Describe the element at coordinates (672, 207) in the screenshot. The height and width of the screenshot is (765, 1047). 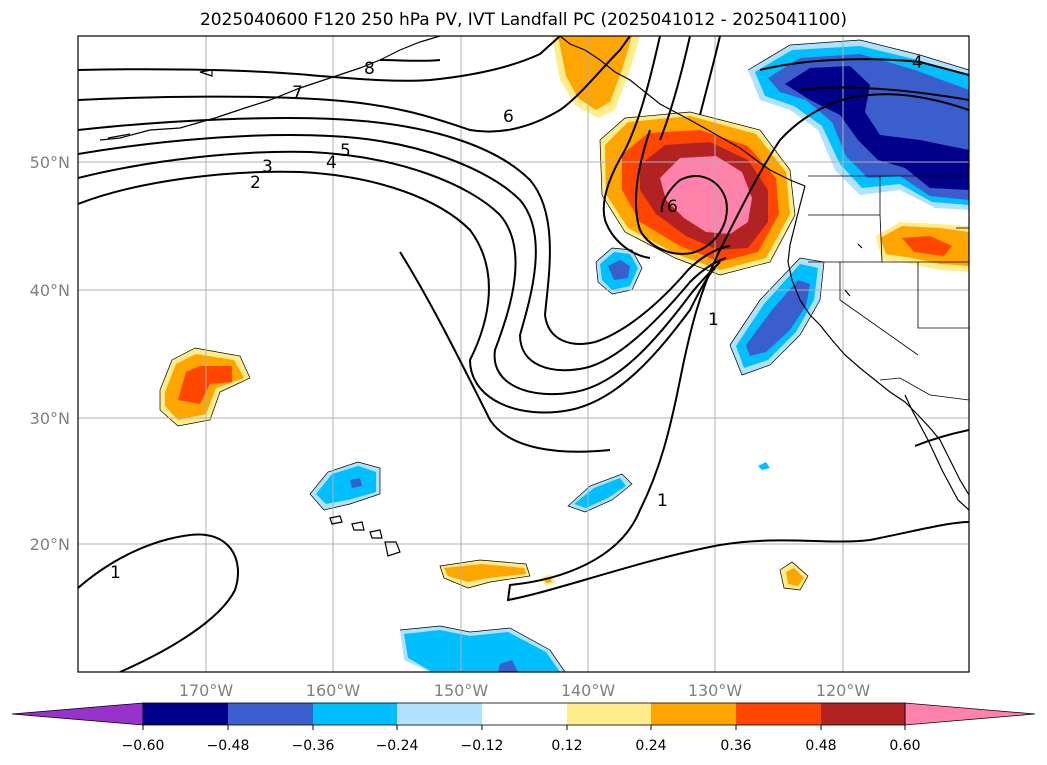
I see `contour-label-6-inner: 6` at that location.